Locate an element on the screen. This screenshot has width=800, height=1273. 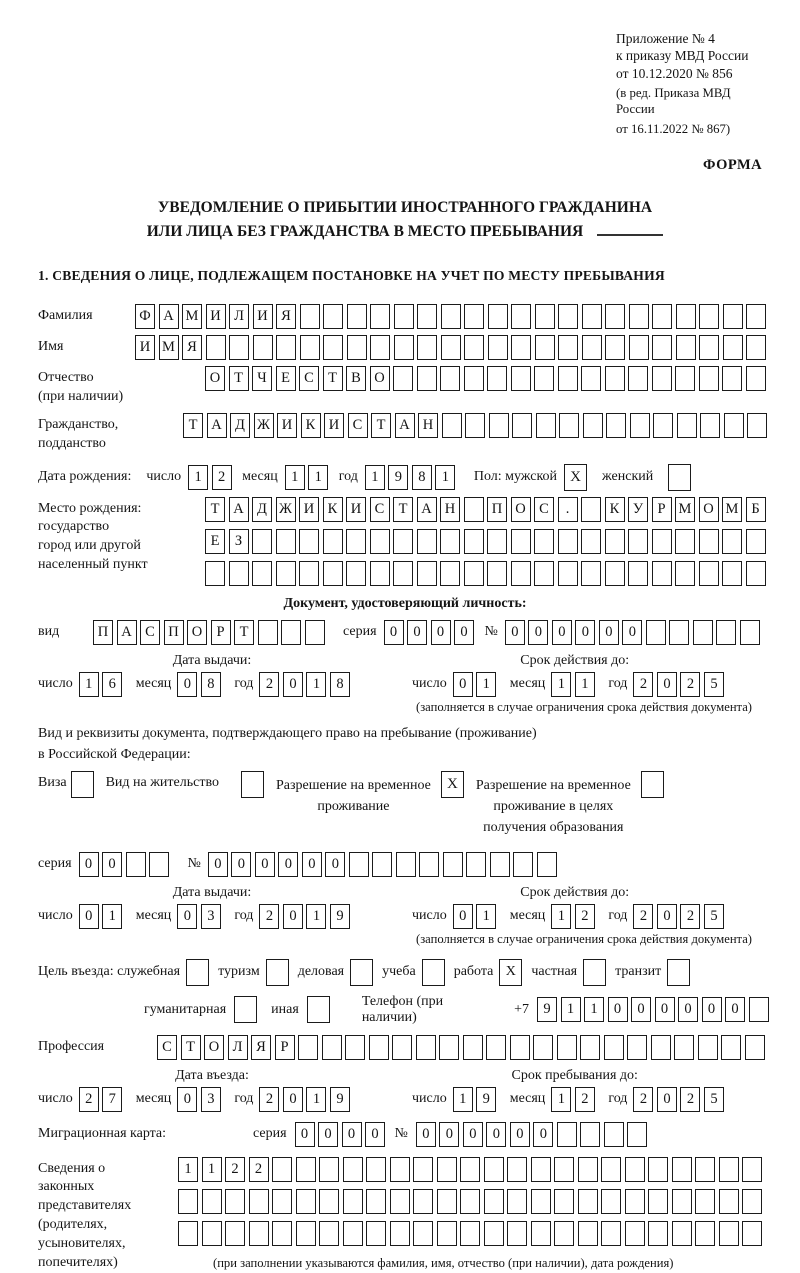
char-cell: 5 is located at coordinates (713, 916).